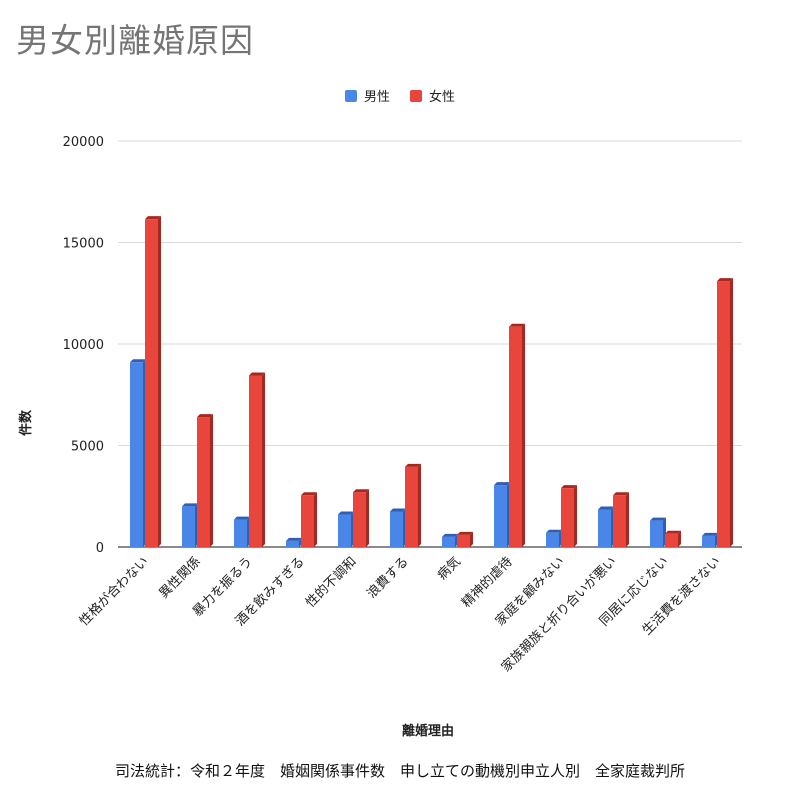 This screenshot has width=800, height=800. I want to click on legend: 男性 女性, so click(400, 95).